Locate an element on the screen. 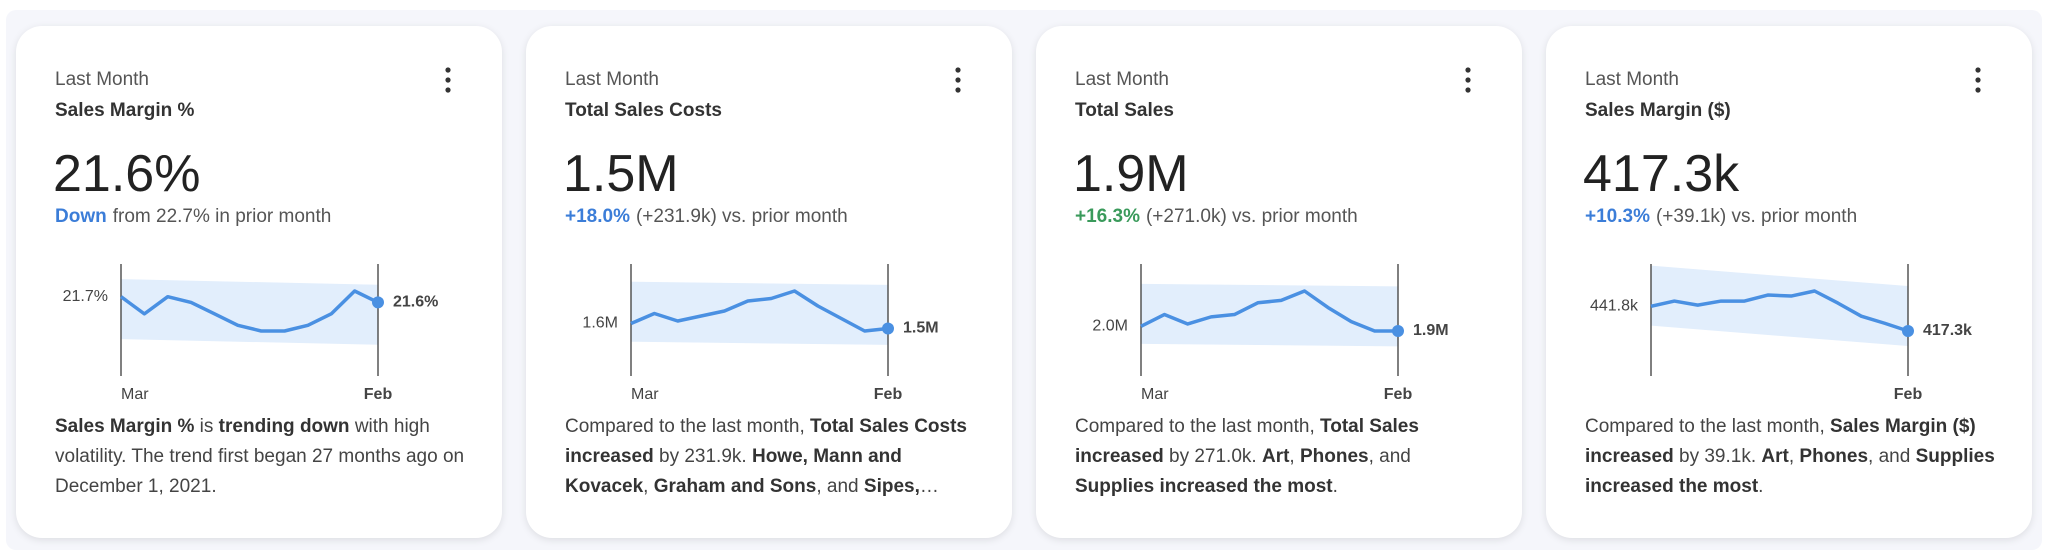 The height and width of the screenshot is (556, 2048). change-delta: +10.3% is located at coordinates (1617, 216).